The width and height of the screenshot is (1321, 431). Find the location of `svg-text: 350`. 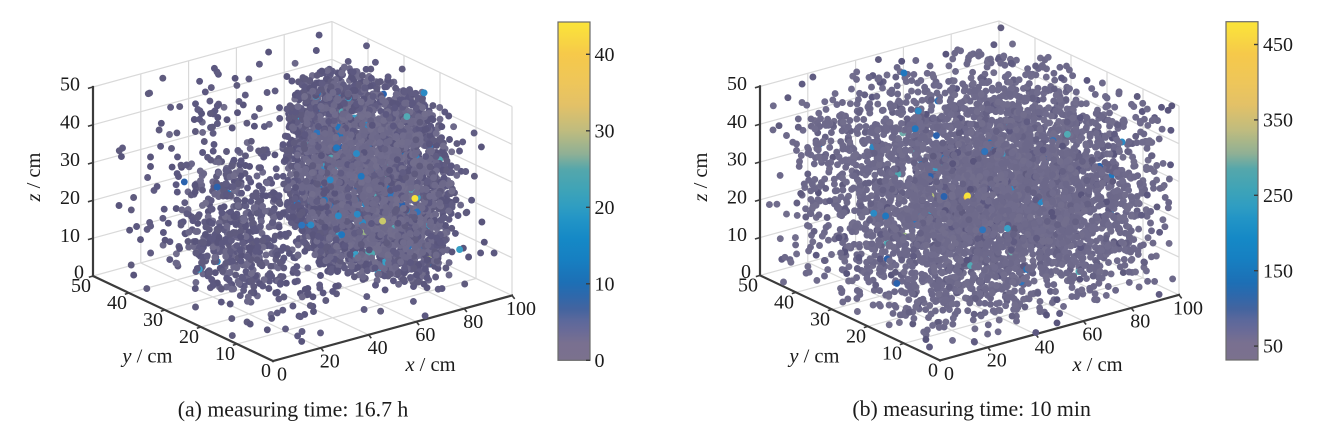

svg-text: 350 is located at coordinates (1278, 121).